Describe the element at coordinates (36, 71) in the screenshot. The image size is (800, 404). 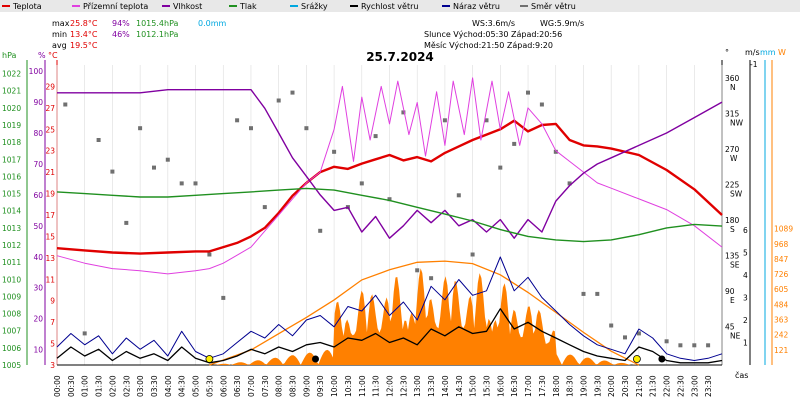
I see `axis-pct-tick: 100` at that location.